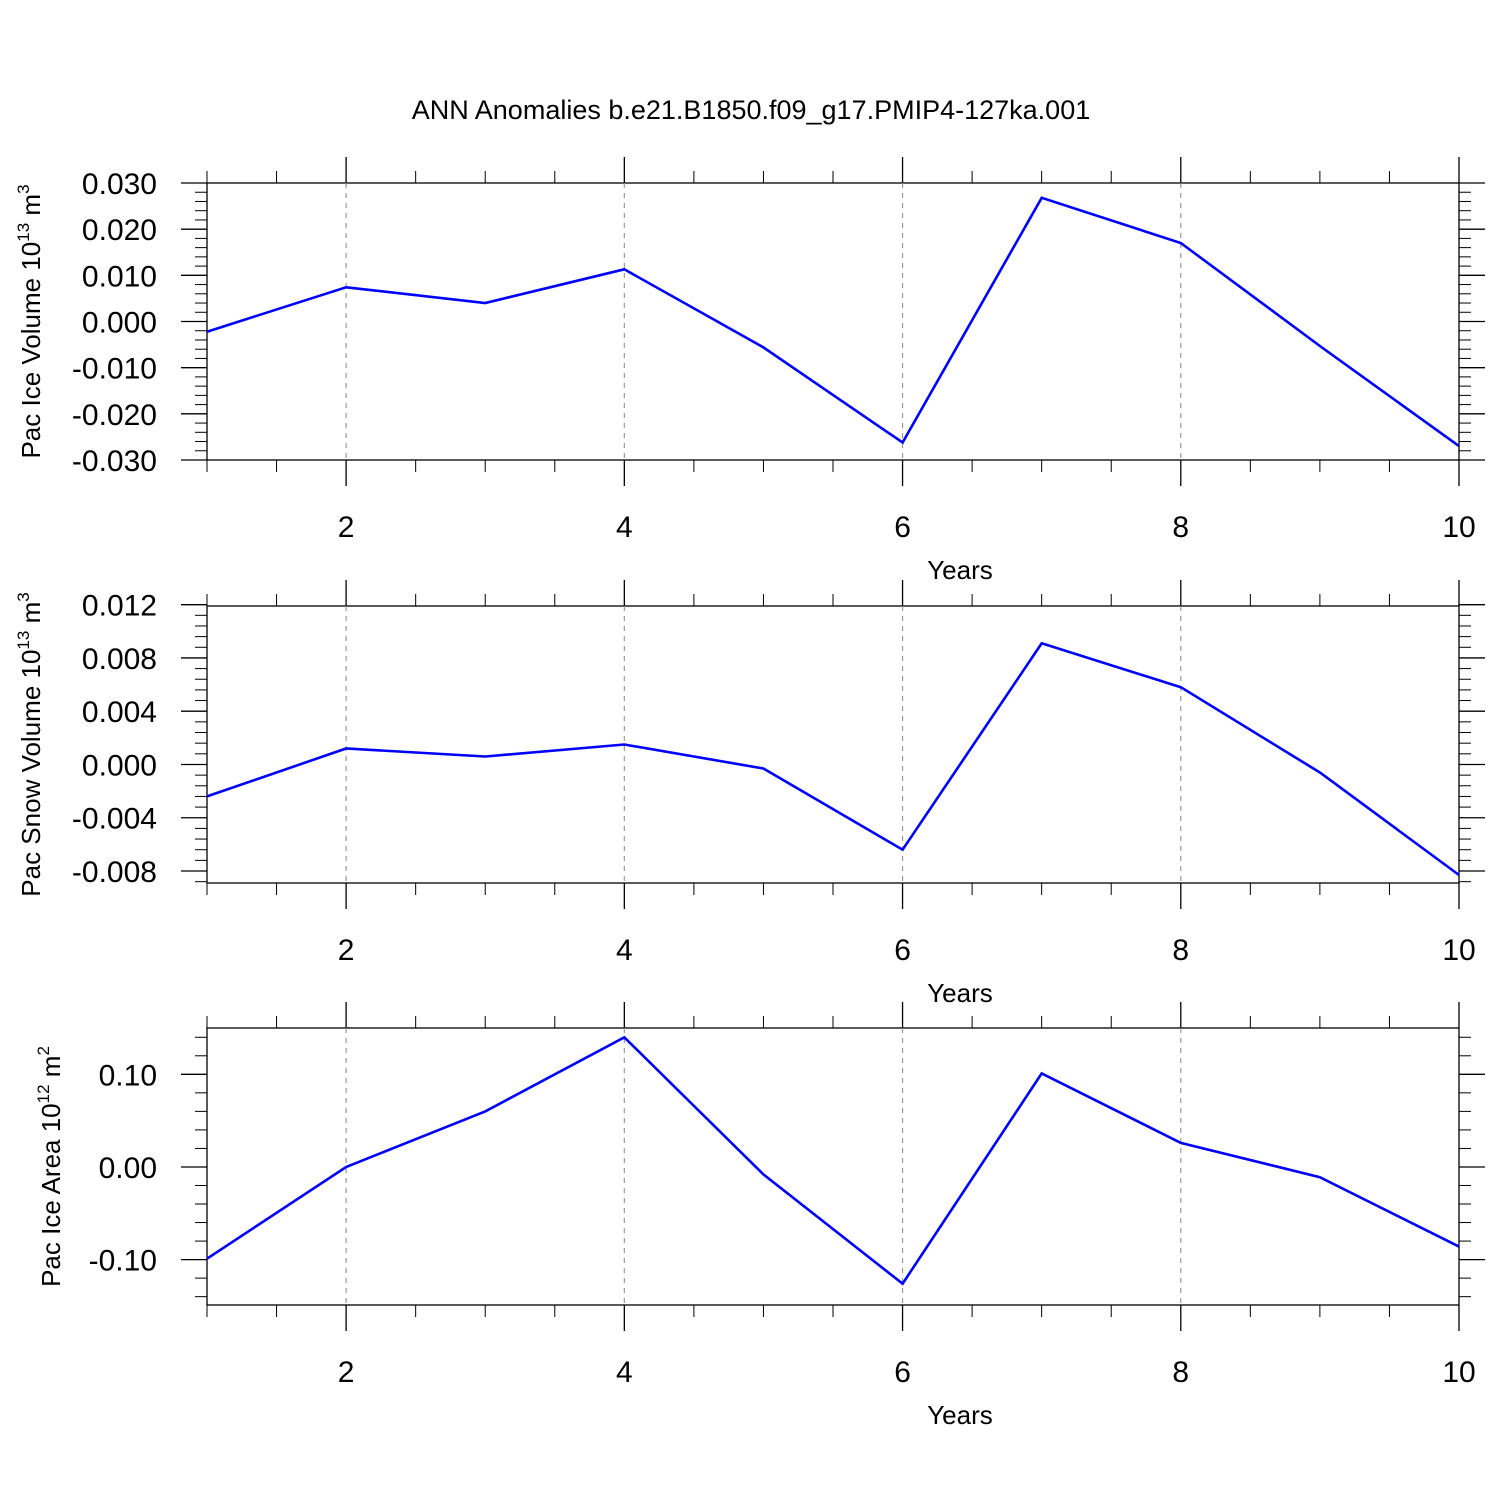 Image resolution: width=1500 pixels, height=1500 pixels. Describe the element at coordinates (119, 276) in the screenshot. I see `y-tick-label: 0.010` at that location.